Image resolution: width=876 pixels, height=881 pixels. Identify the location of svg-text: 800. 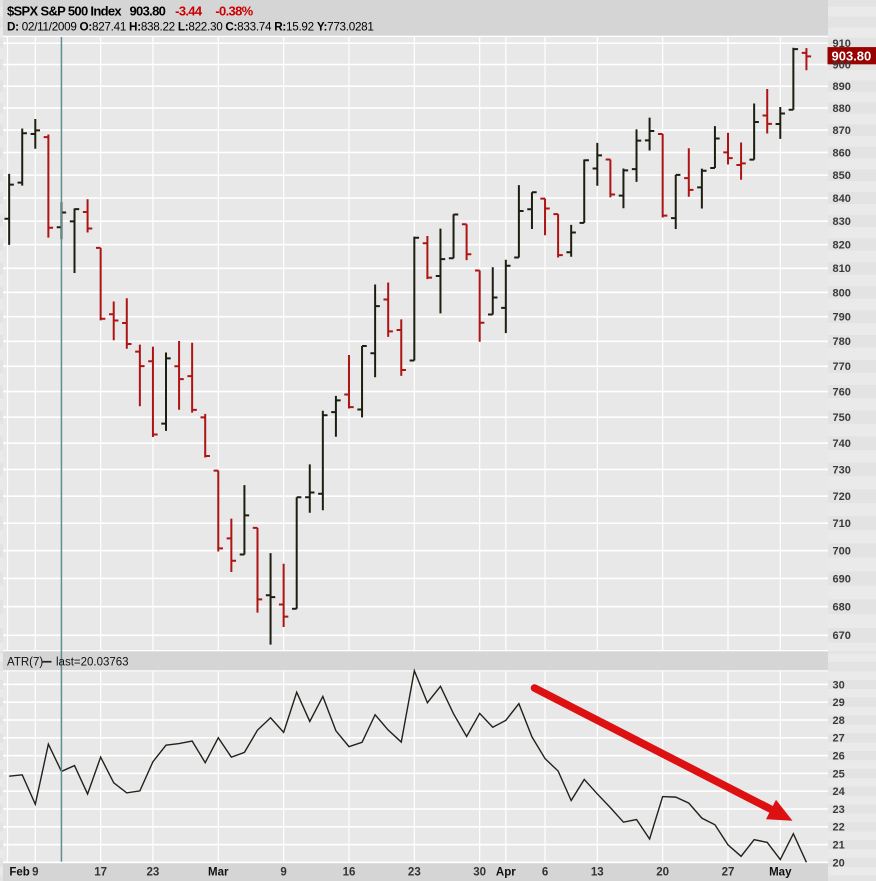
(842, 293).